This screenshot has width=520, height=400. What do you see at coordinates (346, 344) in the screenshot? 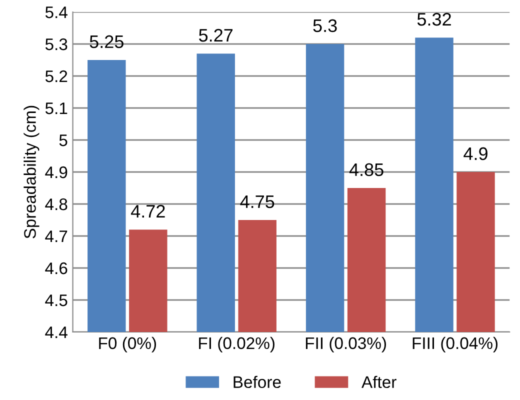
I see `x-tick-label: FII (0.03%)` at bounding box center [346, 344].